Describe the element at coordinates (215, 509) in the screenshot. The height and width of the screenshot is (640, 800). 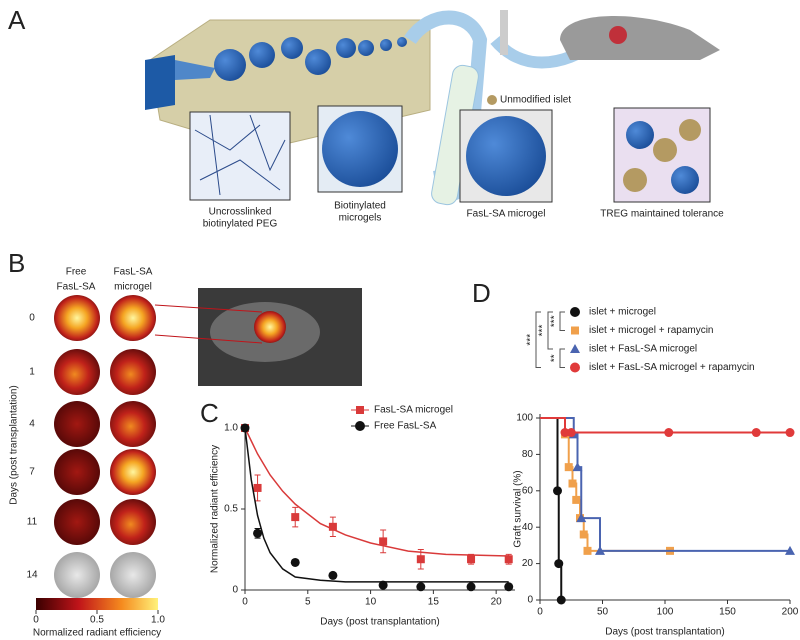
I see `y-axis-label: Normalized radiant efficiency` at that location.